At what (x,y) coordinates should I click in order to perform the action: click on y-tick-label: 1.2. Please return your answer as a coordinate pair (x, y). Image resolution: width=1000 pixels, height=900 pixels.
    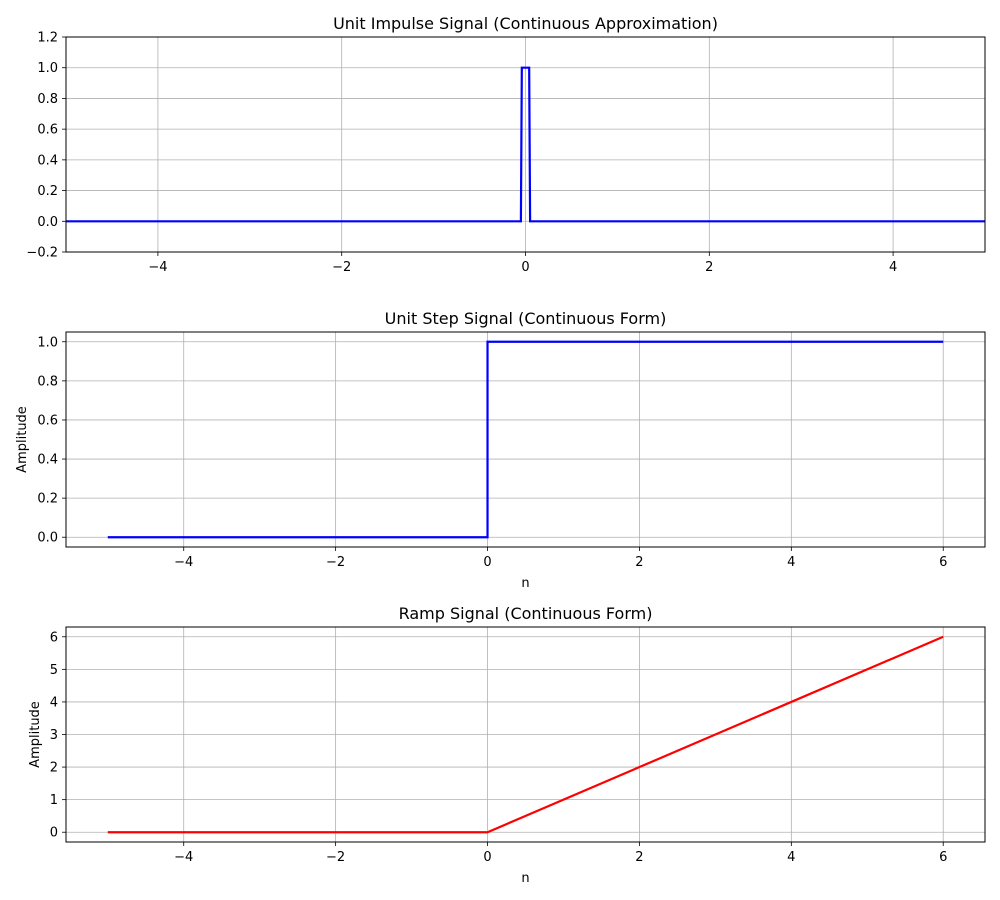
    Looking at the image, I should click on (47, 38).